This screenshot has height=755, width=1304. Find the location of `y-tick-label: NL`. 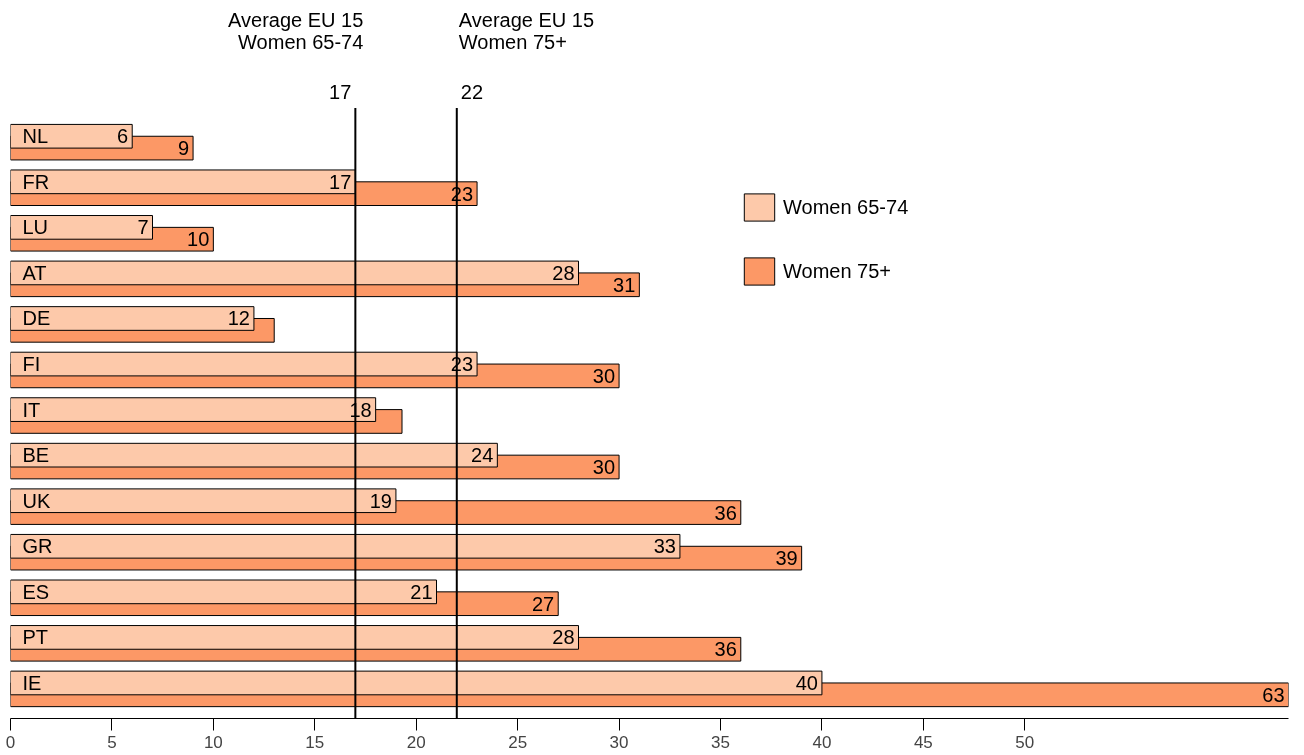

y-tick-label: NL is located at coordinates (35, 136).